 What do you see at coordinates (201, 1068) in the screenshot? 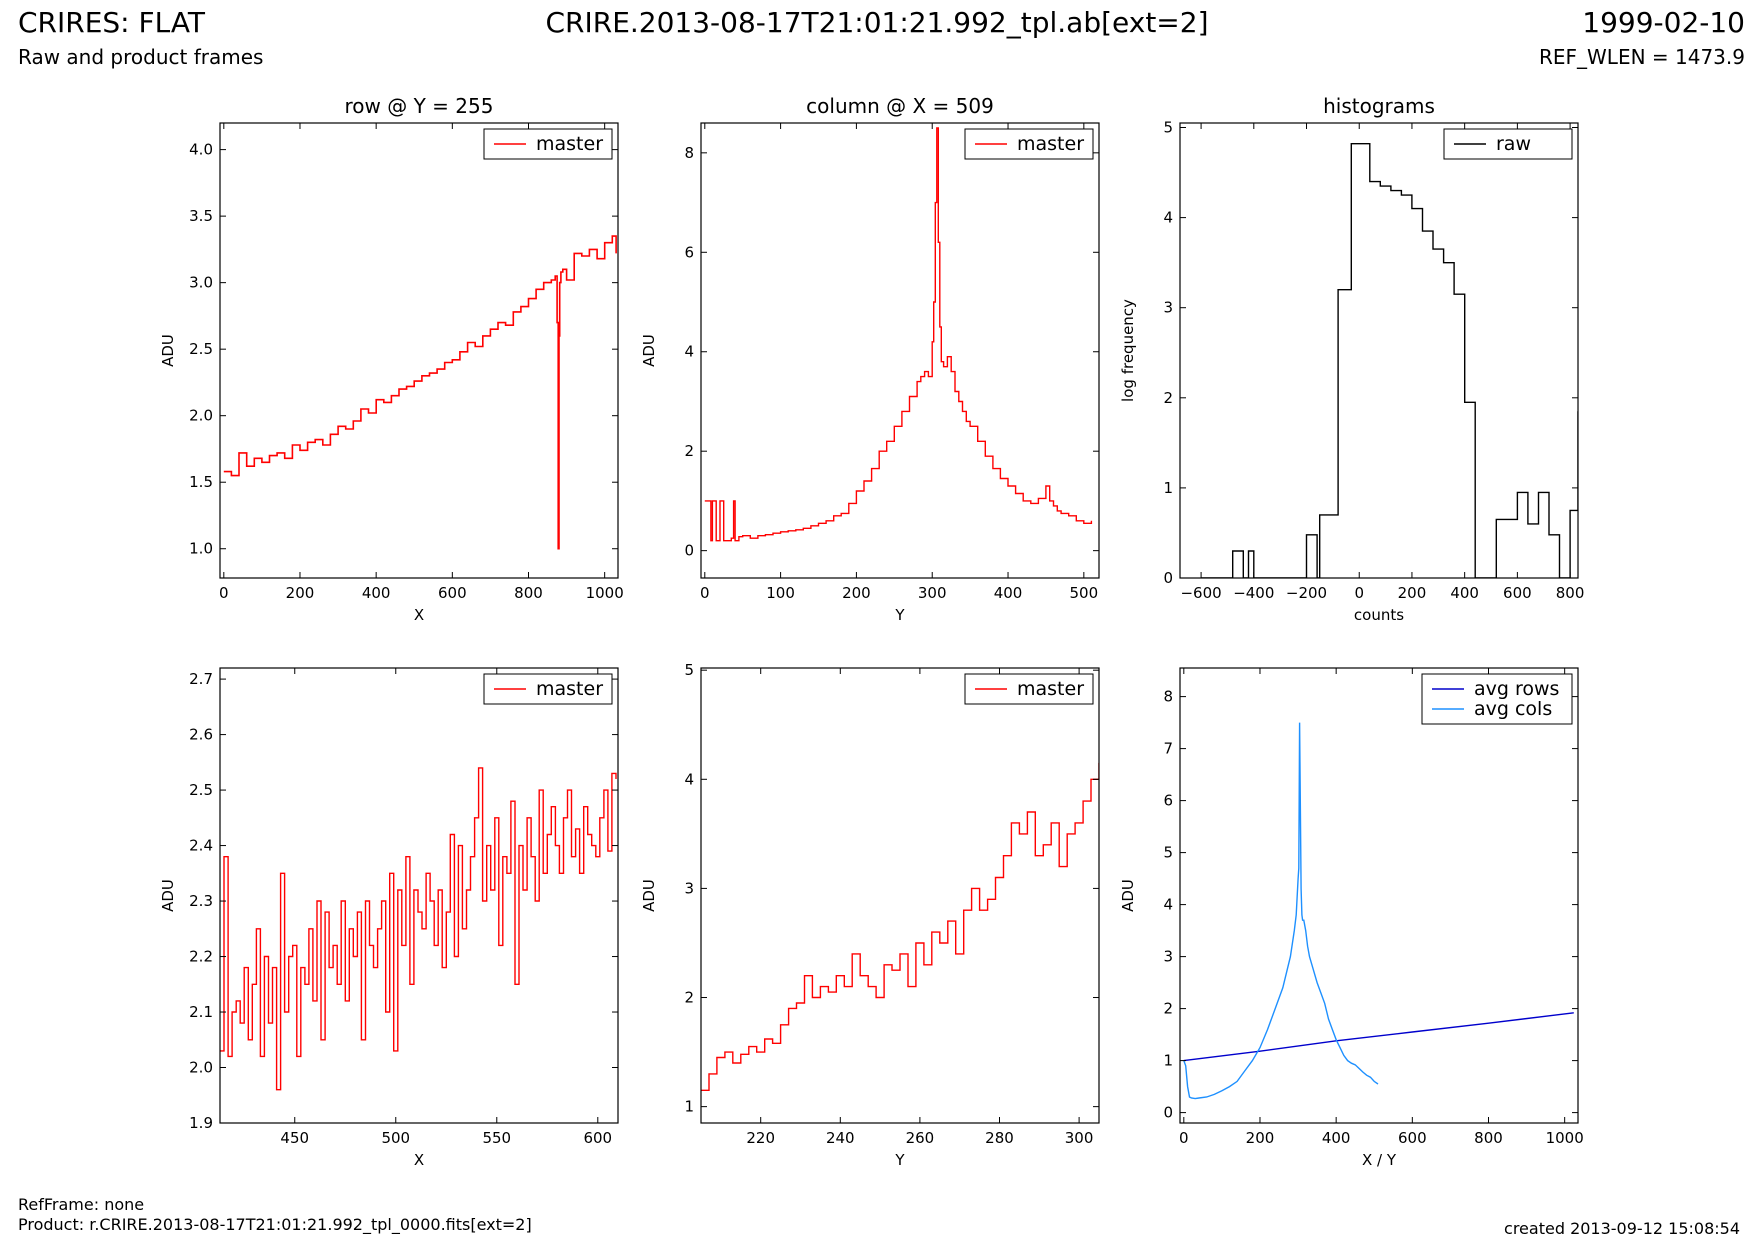
I see `y-tick-label: 2.0` at bounding box center [201, 1068].